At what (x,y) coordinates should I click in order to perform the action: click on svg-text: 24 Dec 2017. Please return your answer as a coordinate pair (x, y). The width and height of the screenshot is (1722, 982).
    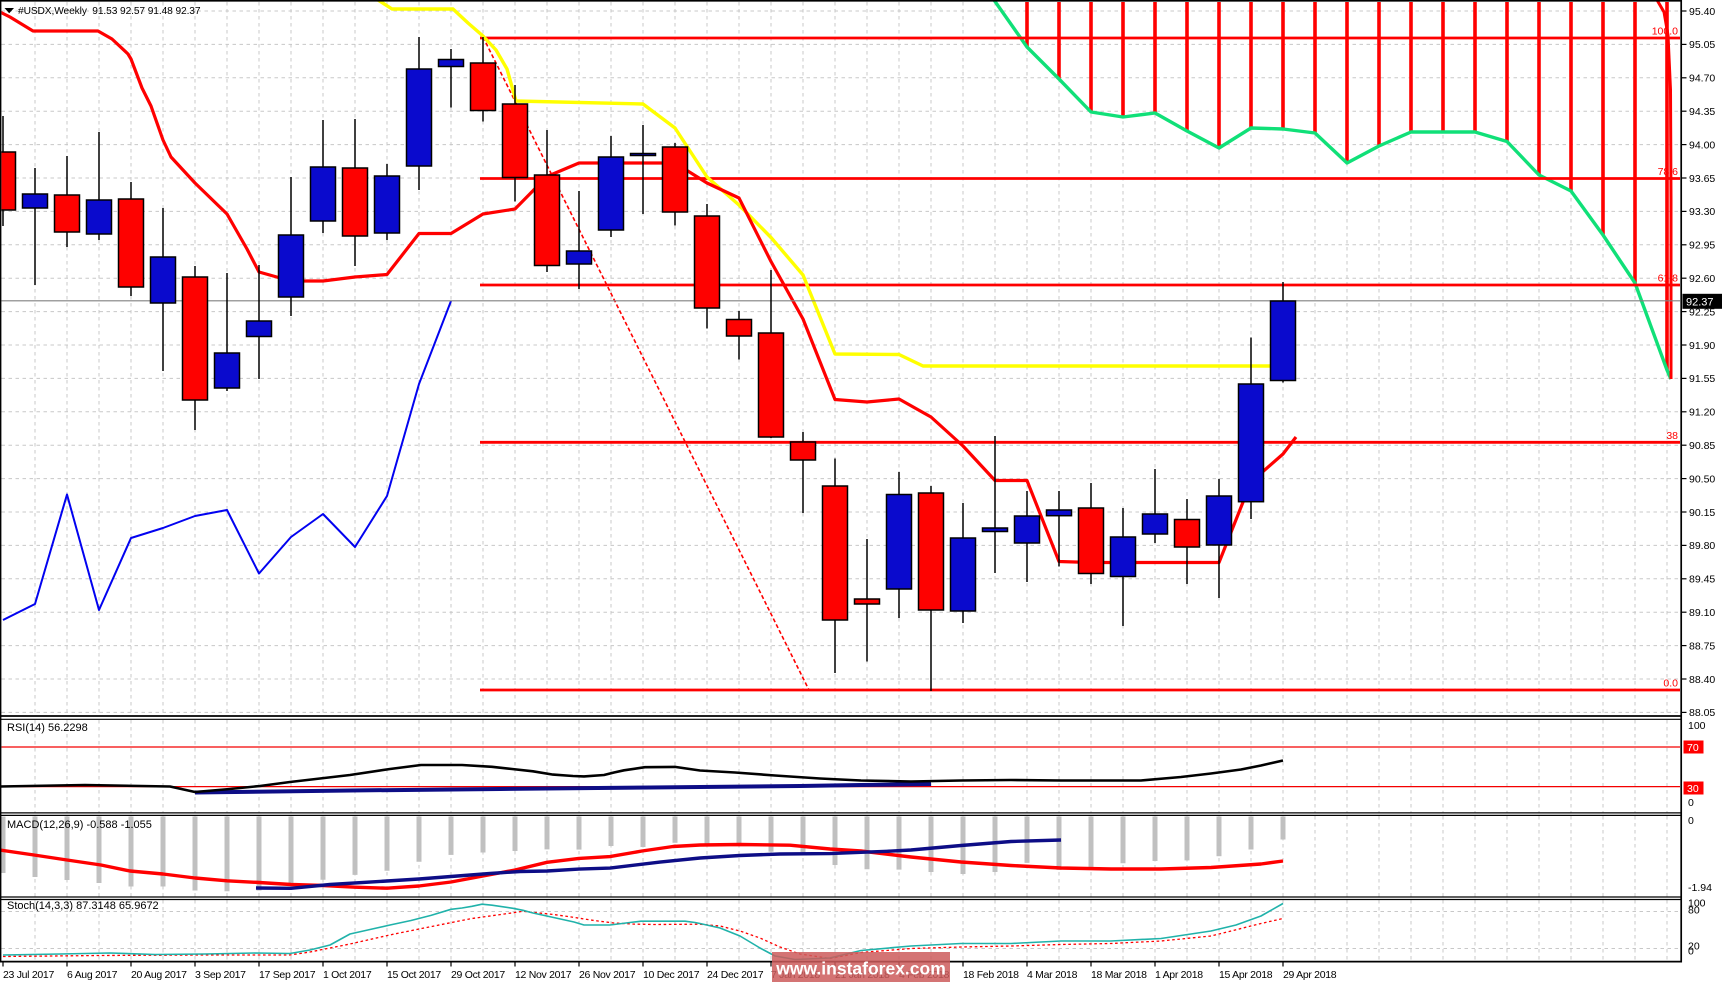
    Looking at the image, I should click on (735, 975).